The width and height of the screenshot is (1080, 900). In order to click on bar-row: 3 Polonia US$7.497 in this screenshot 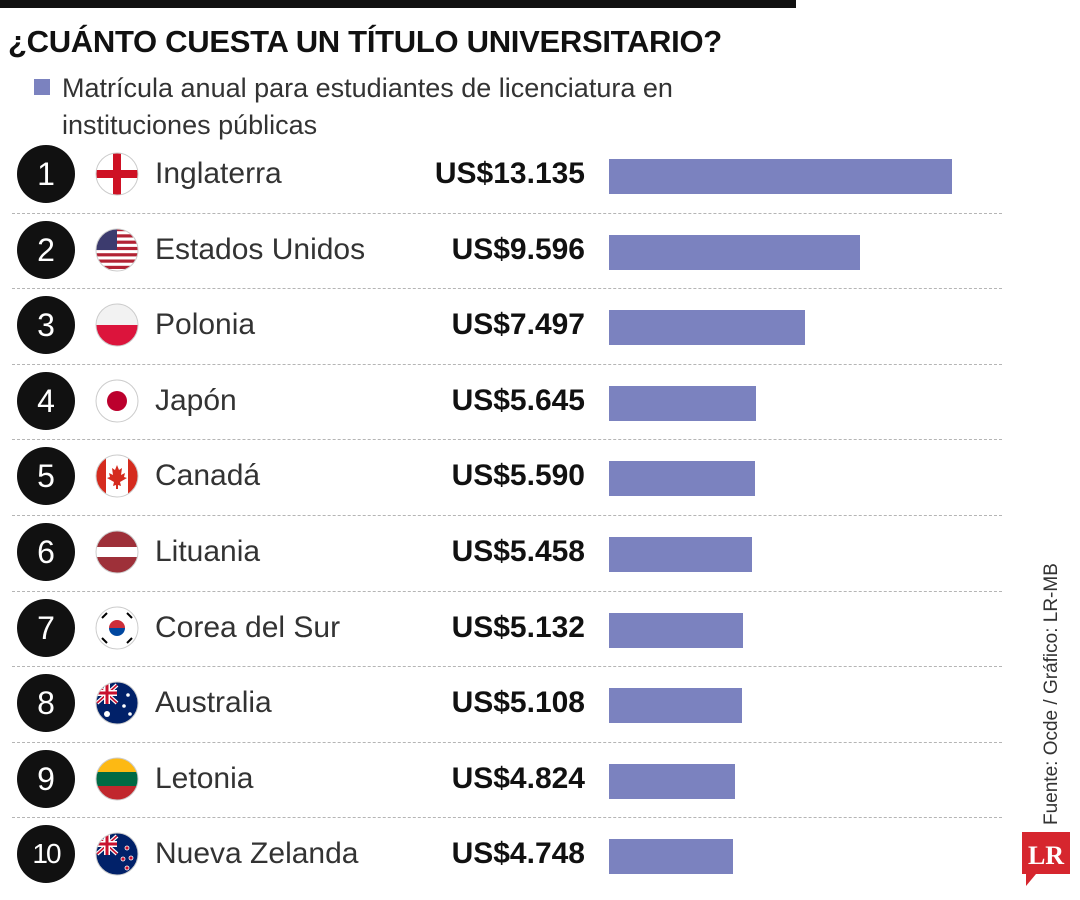, I will do `click(505, 325)`.